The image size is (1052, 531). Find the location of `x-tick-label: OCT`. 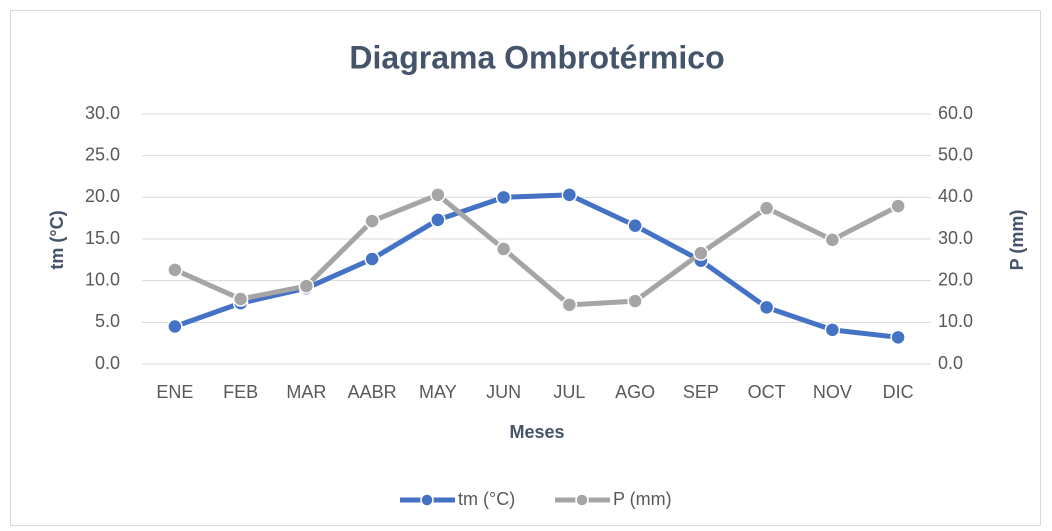

x-tick-label: OCT is located at coordinates (767, 392).